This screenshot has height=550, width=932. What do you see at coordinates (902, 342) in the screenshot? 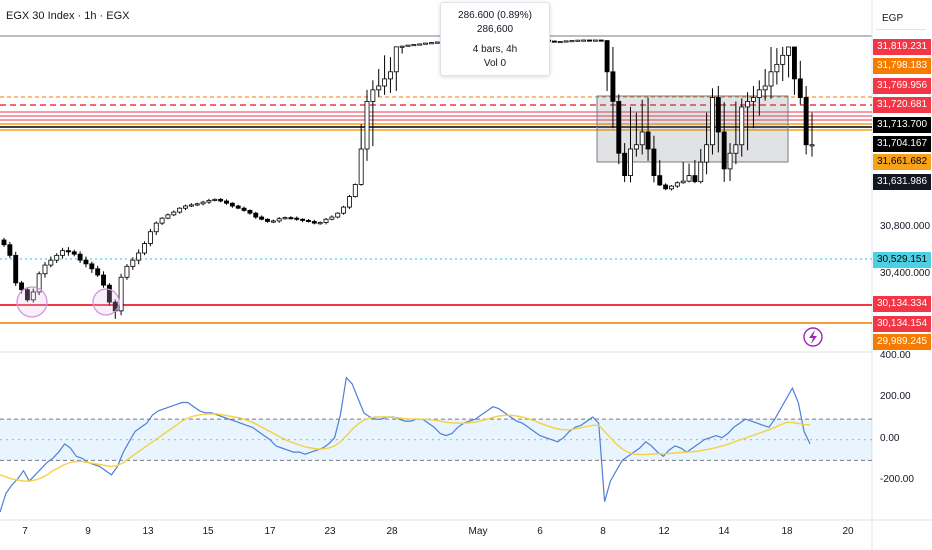
I see `price-tag: 29,989.245` at bounding box center [902, 342].